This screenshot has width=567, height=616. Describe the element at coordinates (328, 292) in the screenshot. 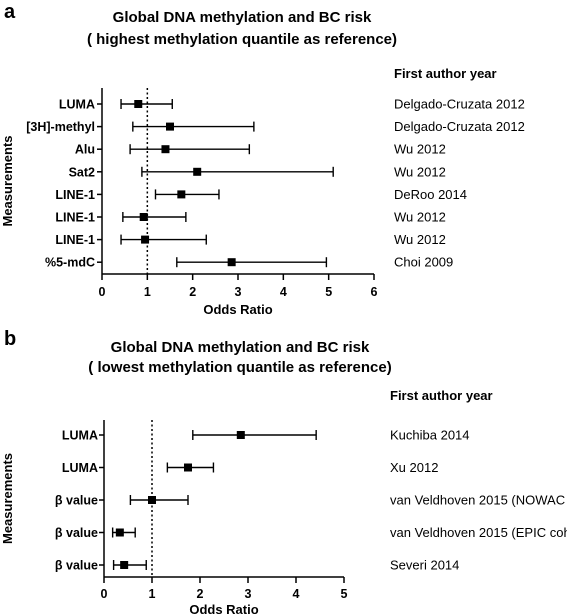

I see `panel-a-x-tick-label: 5` at that location.